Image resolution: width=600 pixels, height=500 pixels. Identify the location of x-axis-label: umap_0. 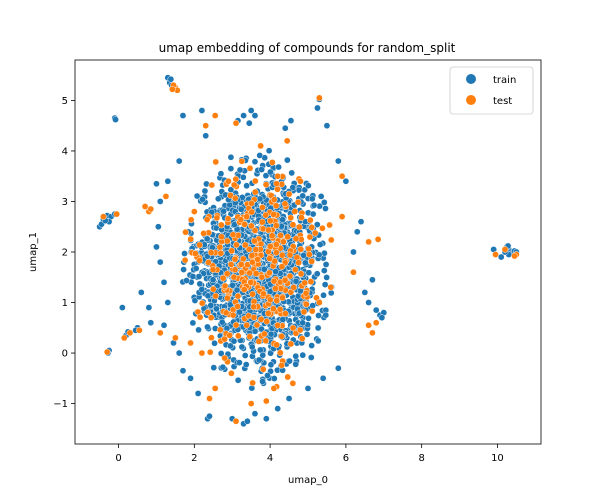
(308, 480).